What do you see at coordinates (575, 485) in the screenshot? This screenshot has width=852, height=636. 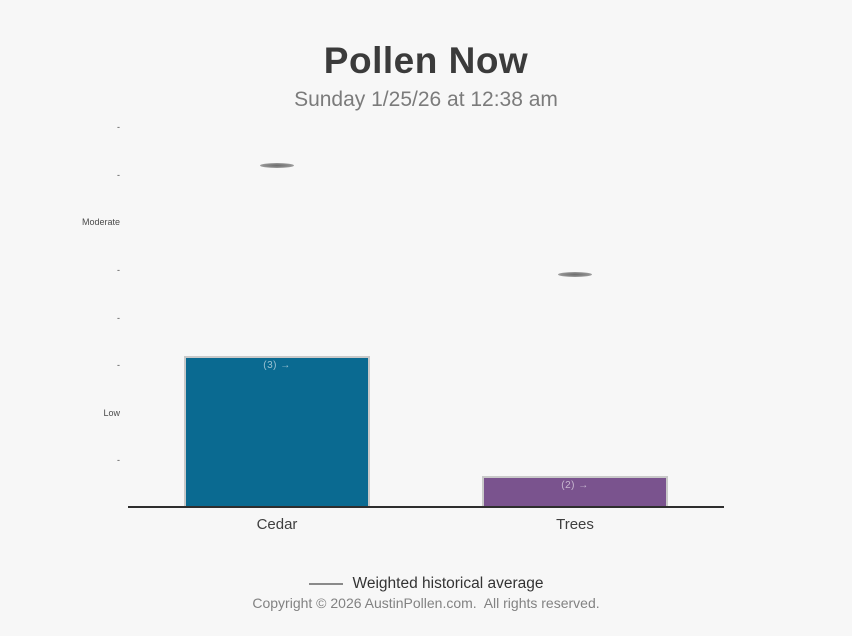 I see `bar-value-label-trees: (2) →` at bounding box center [575, 485].